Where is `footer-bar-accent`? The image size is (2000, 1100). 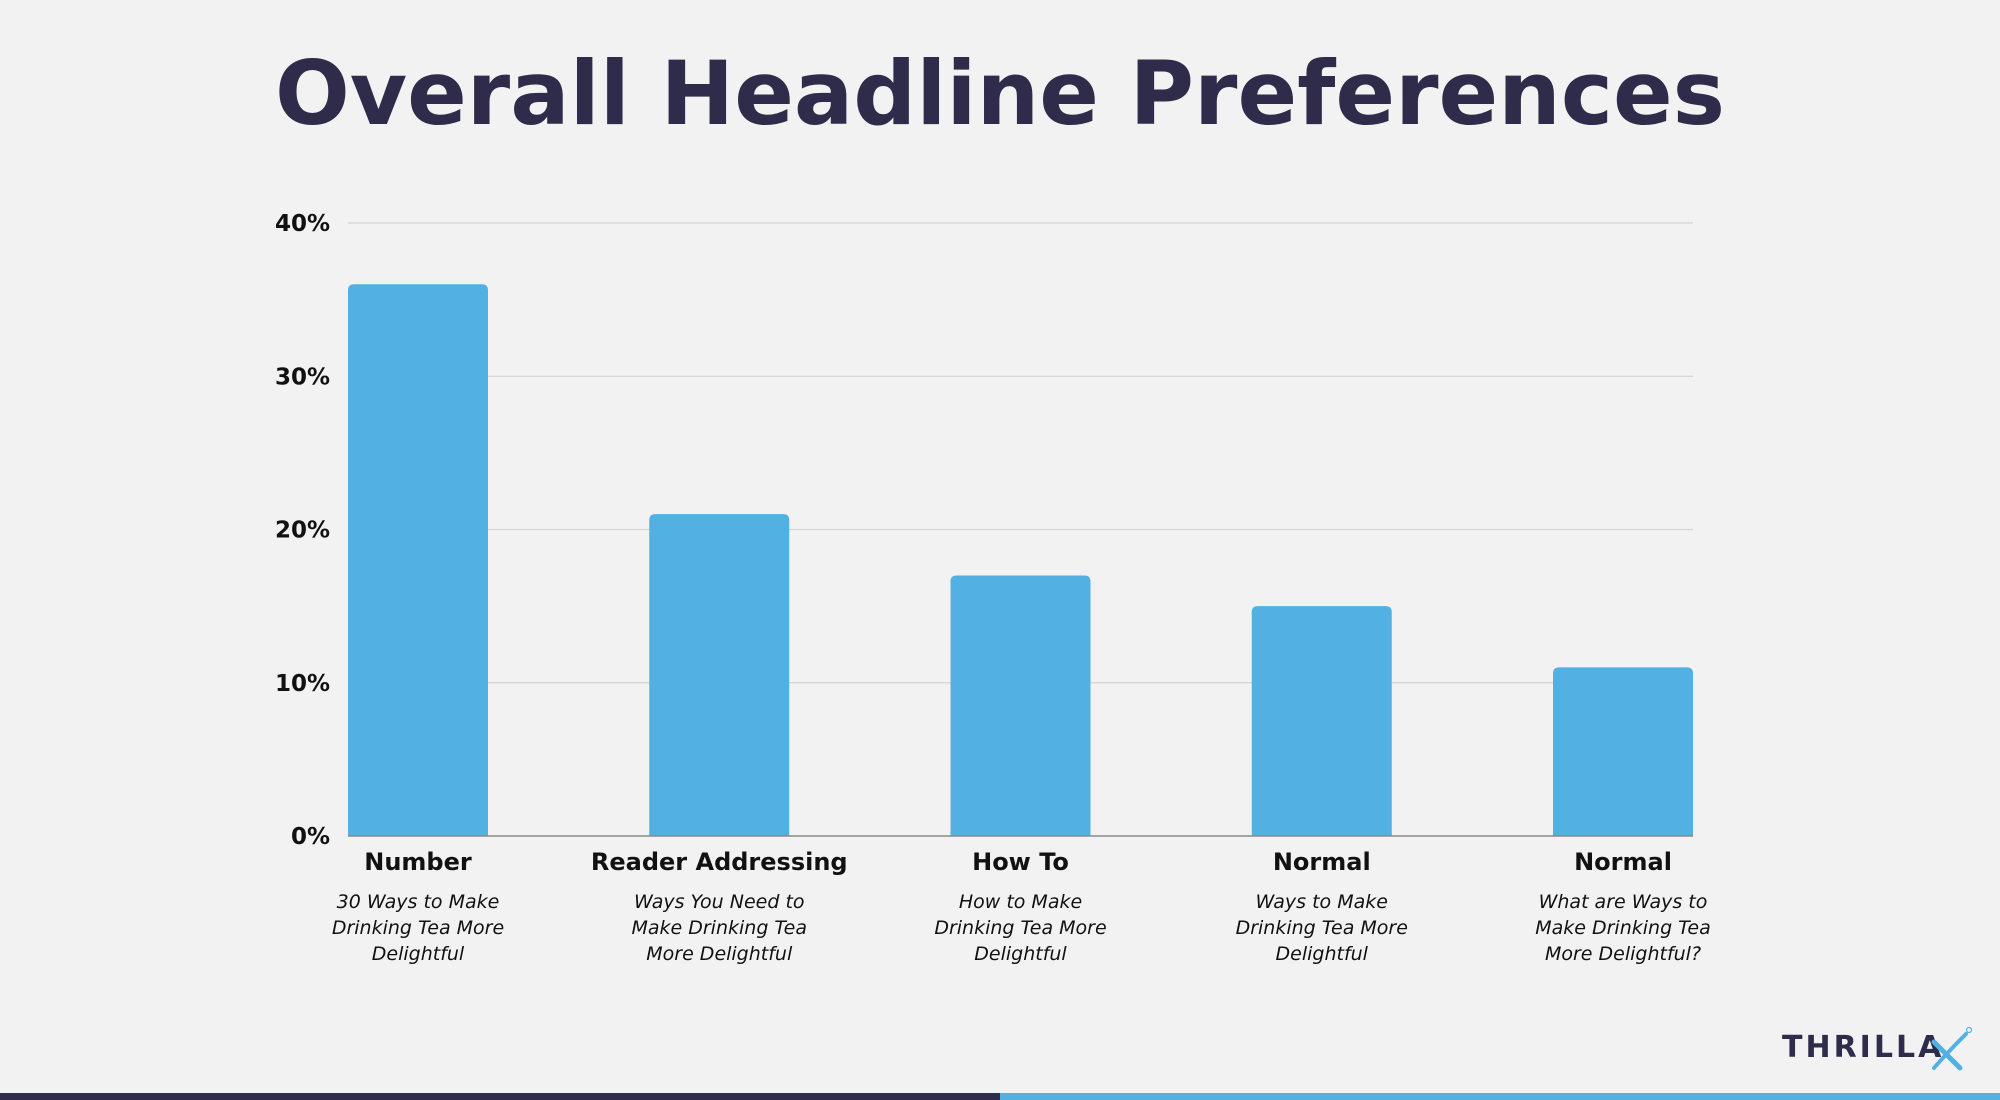 footer-bar-accent is located at coordinates (1500, 1096).